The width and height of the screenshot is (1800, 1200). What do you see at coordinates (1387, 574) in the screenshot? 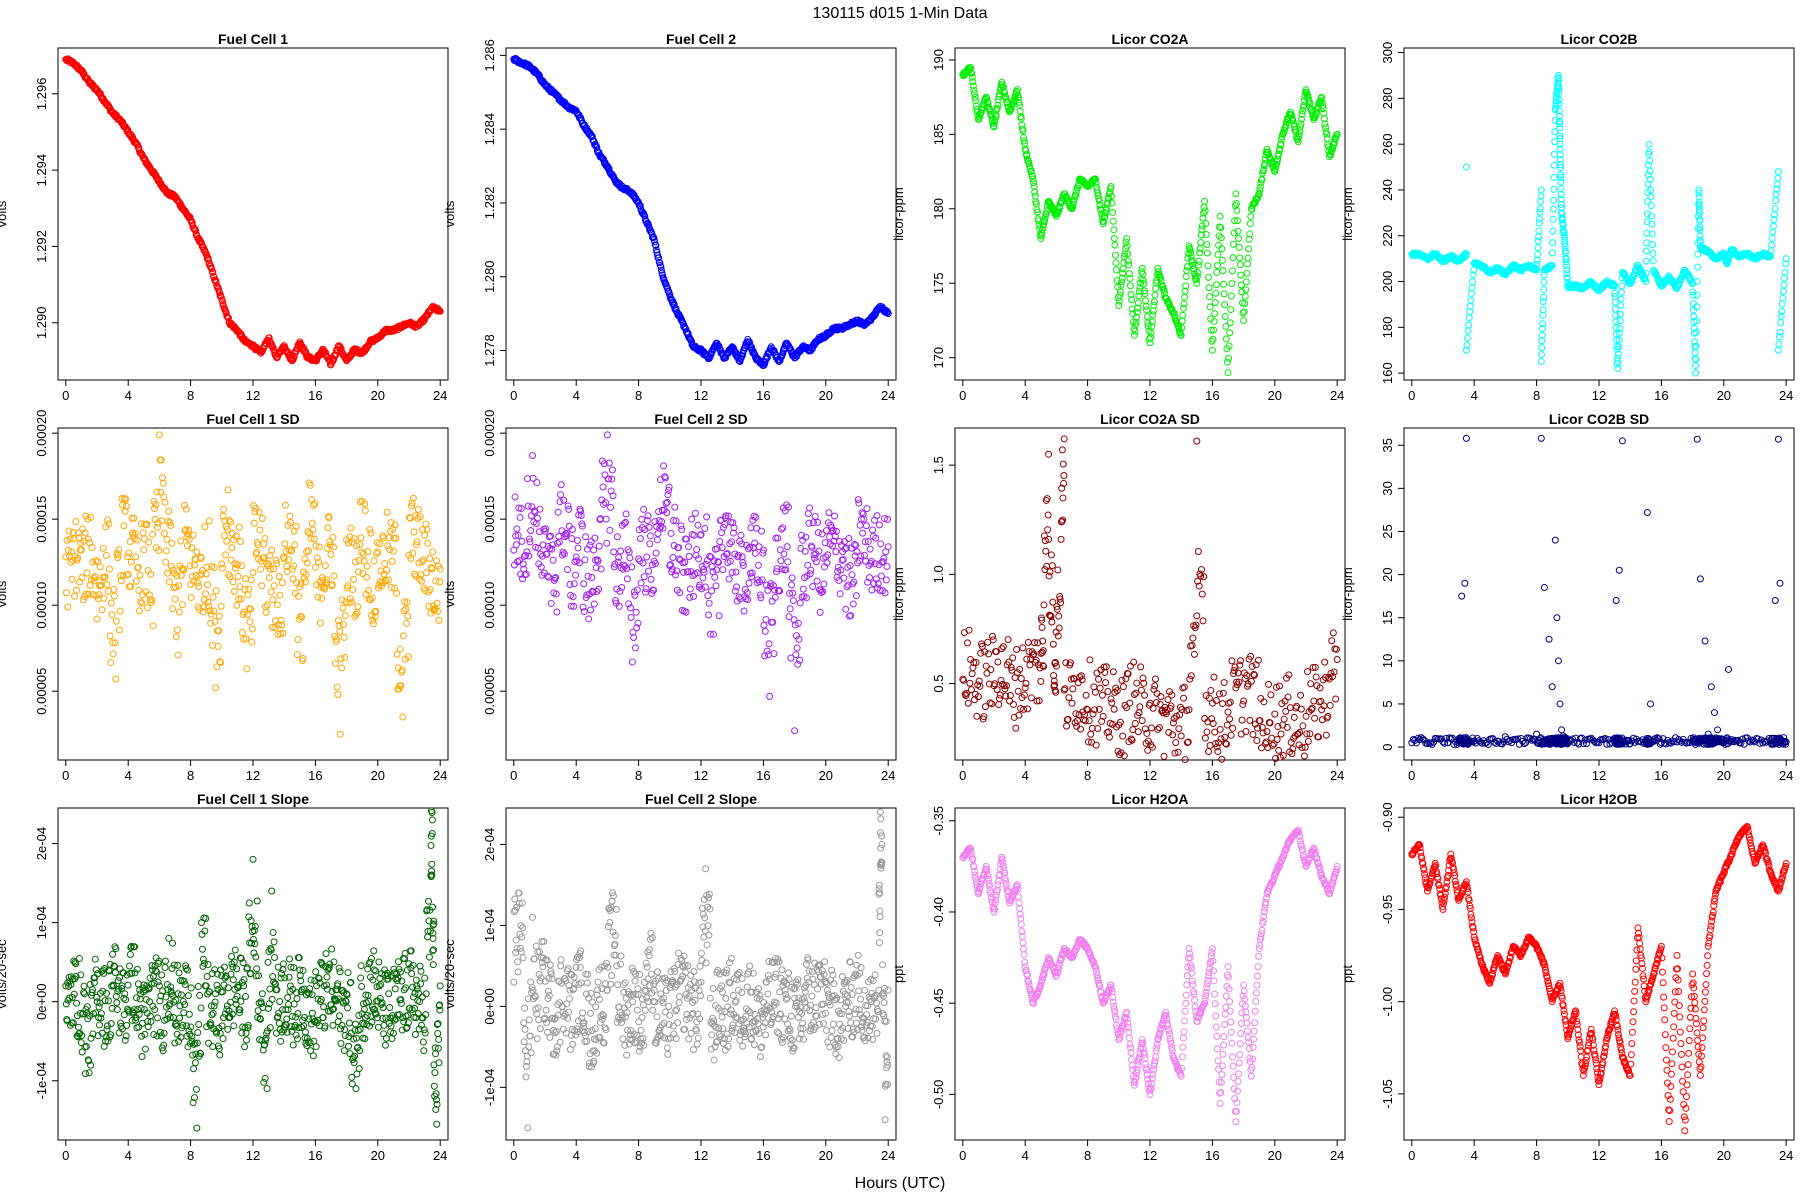
I see `y-tick-label: 20` at bounding box center [1387, 574].